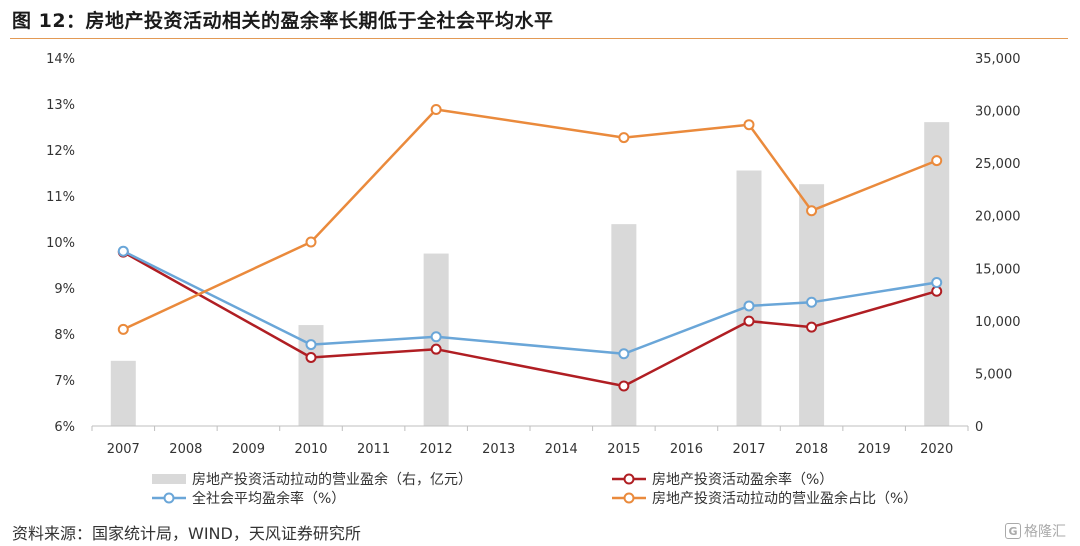 This screenshot has height=546, width=1080. I want to click on x-tick-label: 2007, so click(123, 449).